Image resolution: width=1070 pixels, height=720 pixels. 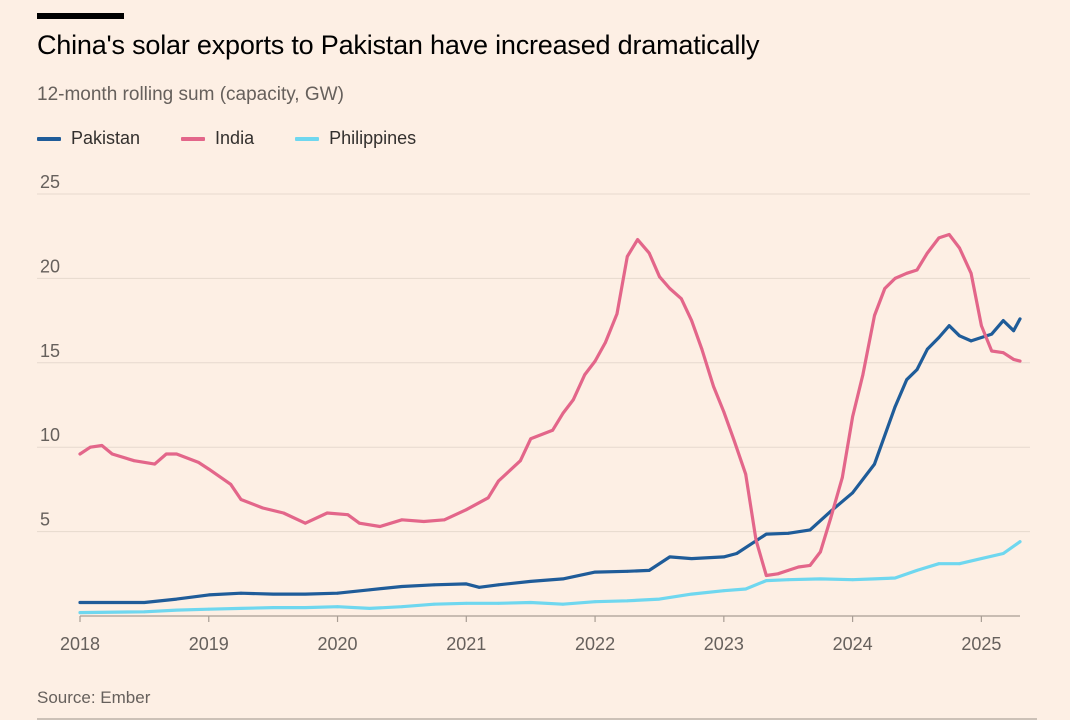 I want to click on legend-swatch-philippines, so click(x=307, y=138).